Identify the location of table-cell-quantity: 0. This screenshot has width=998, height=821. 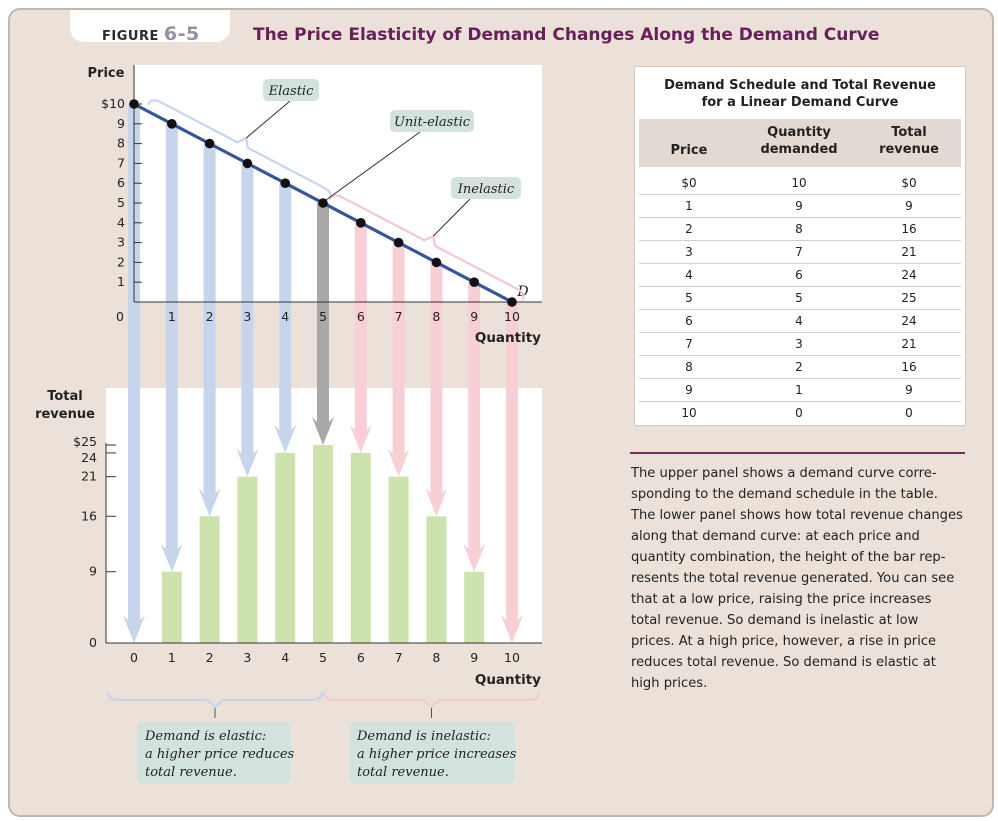
(799, 413).